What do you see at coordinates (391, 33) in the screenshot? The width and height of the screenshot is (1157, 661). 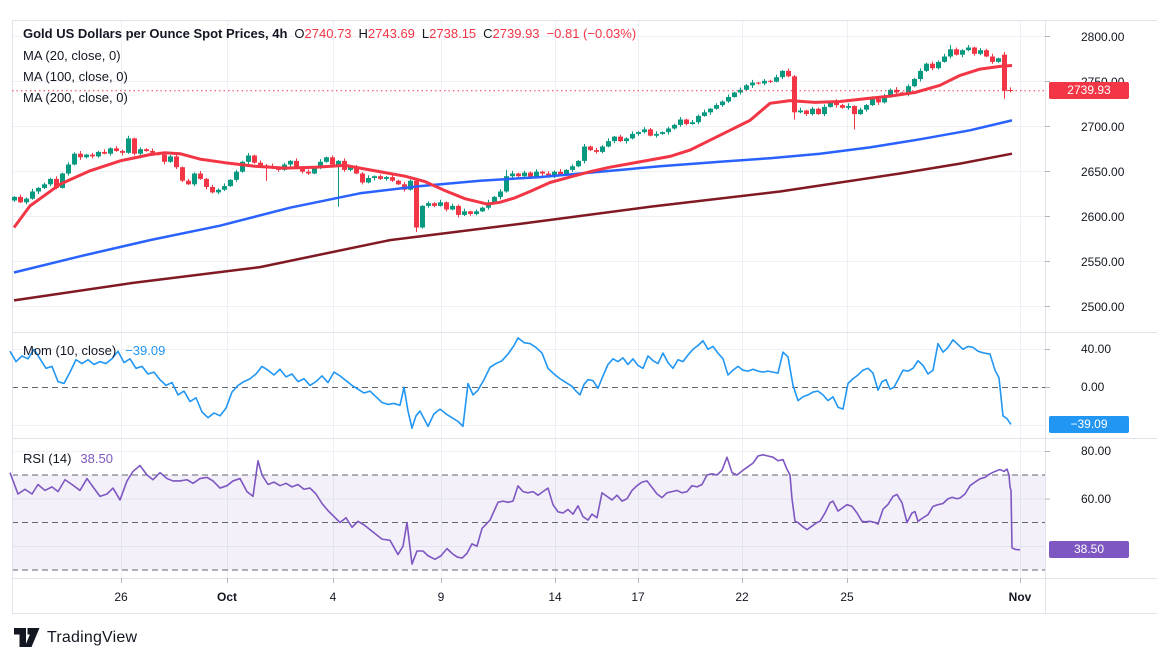 I see `ohlc-high-value: 2743.69` at bounding box center [391, 33].